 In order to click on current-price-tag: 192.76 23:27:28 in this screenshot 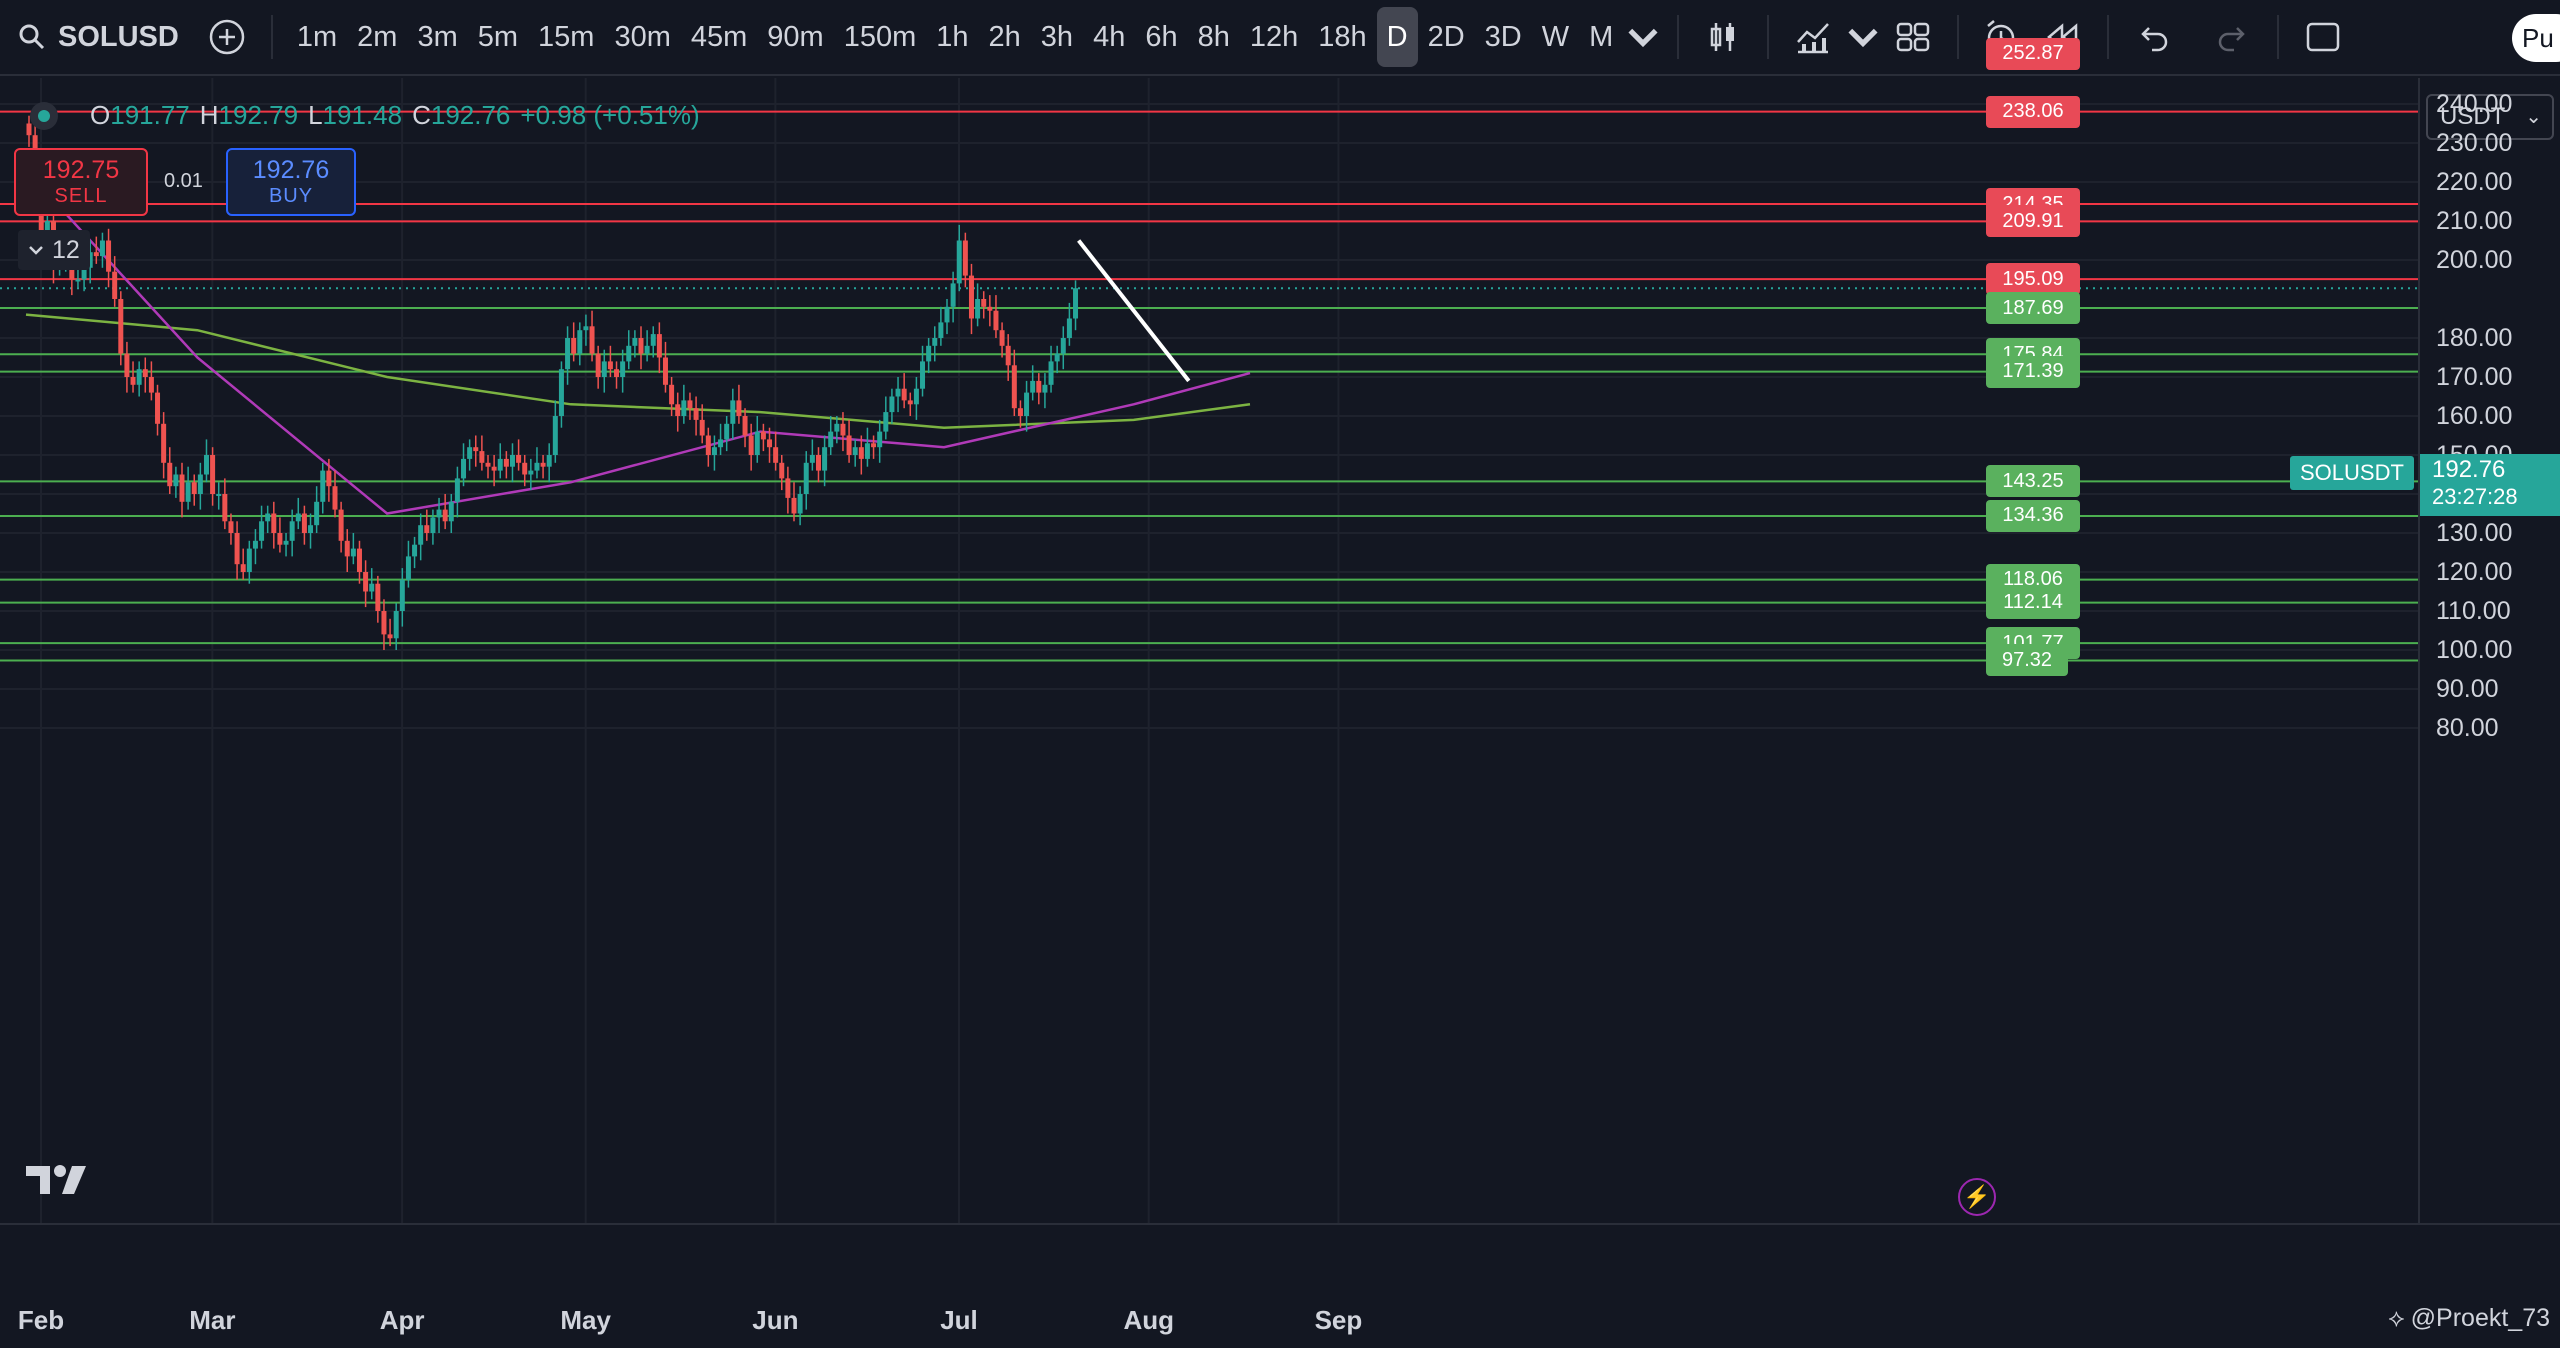, I will do `click(2490, 485)`.